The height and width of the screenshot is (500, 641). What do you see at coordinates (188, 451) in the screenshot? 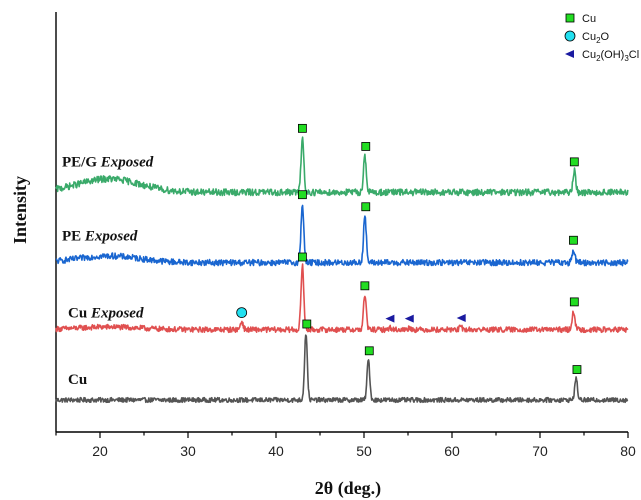
I see `x-tick-label: 30` at bounding box center [188, 451].